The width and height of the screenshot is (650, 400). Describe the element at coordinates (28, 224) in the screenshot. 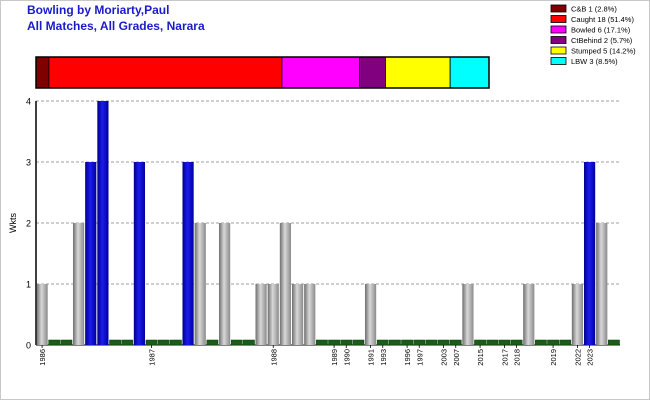

I see `y-tick-label: 2` at that location.